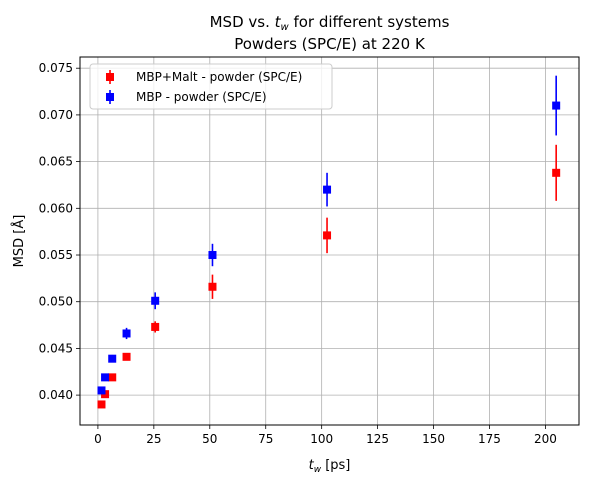 The width and height of the screenshot is (592, 489). I want to click on chart-title-line2: Powders (SPC/E) at 220 K, so click(330, 44).